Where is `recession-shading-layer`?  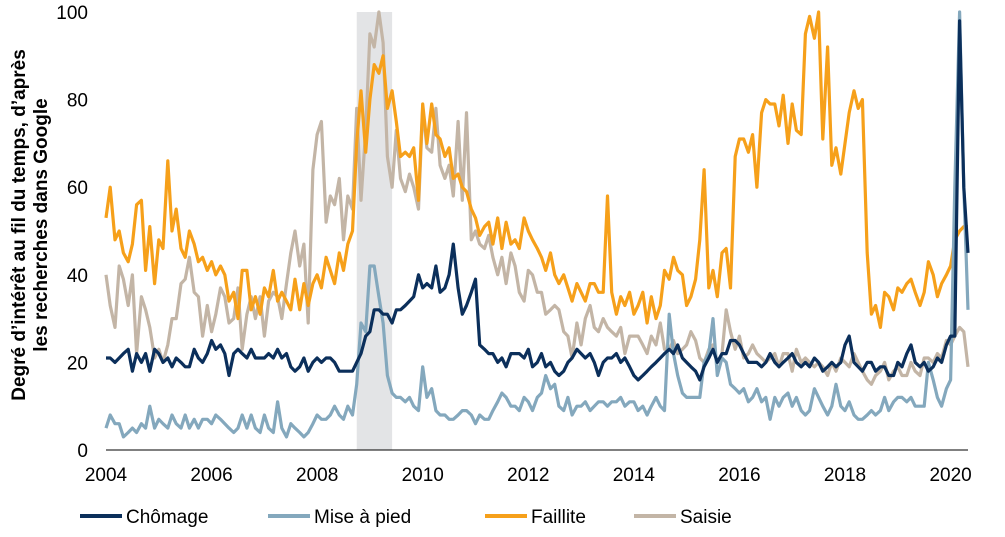 recession-shading-layer is located at coordinates (374, 231).